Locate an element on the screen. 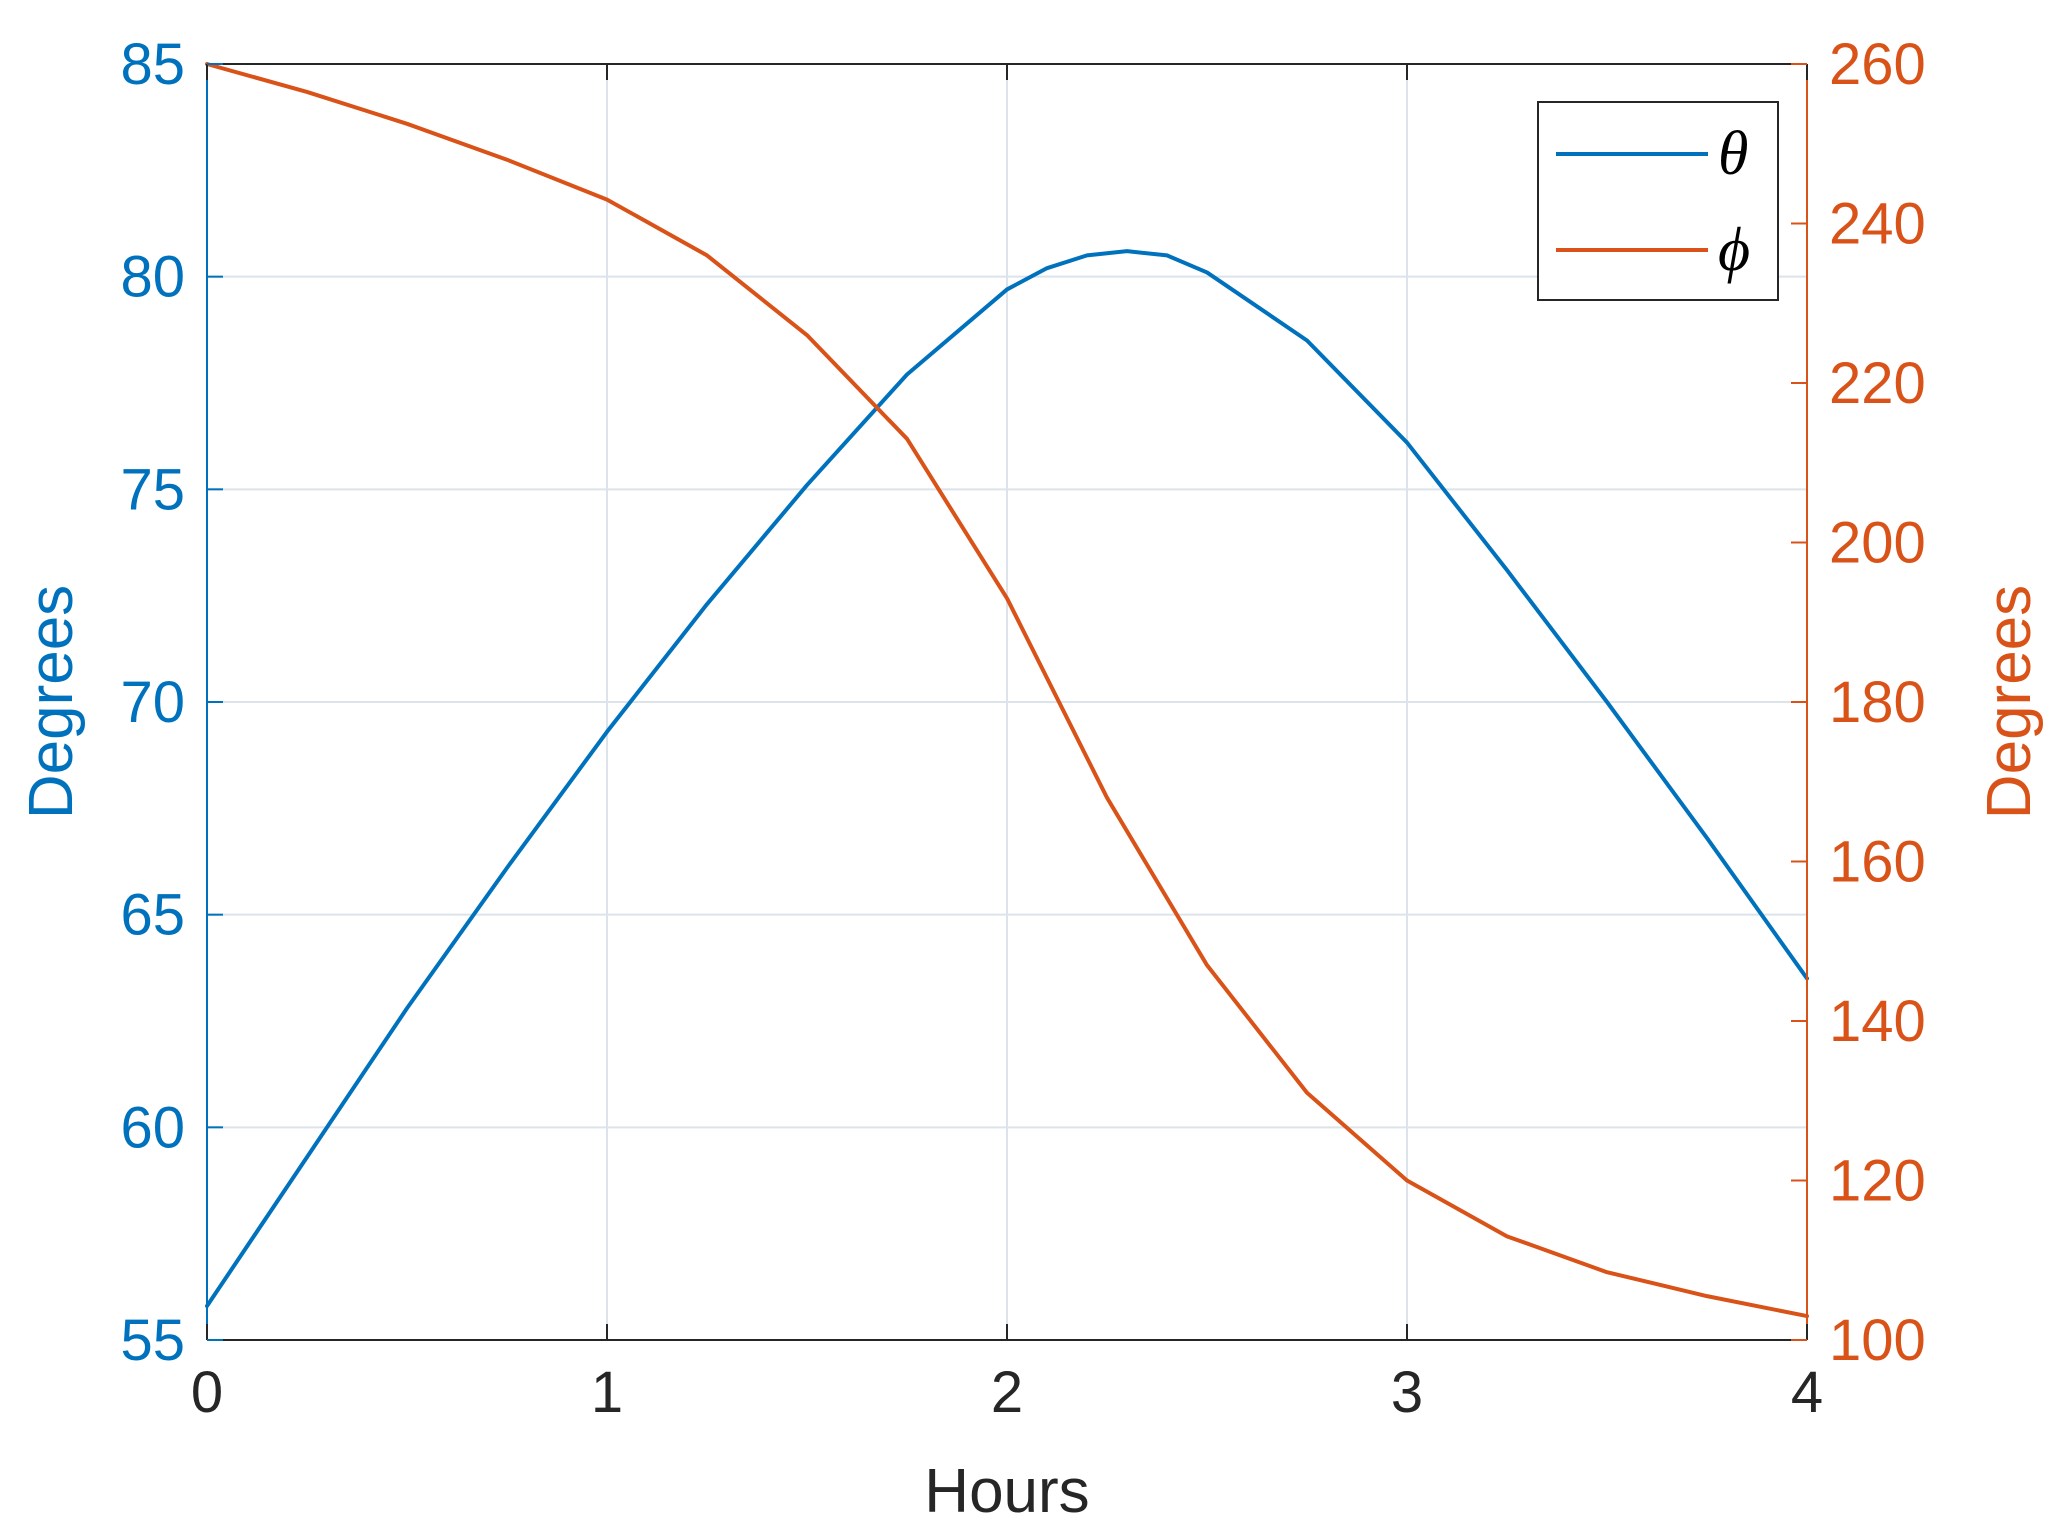 The image size is (2057, 1539). y-left-tick-label-2: 65 is located at coordinates (152, 915).